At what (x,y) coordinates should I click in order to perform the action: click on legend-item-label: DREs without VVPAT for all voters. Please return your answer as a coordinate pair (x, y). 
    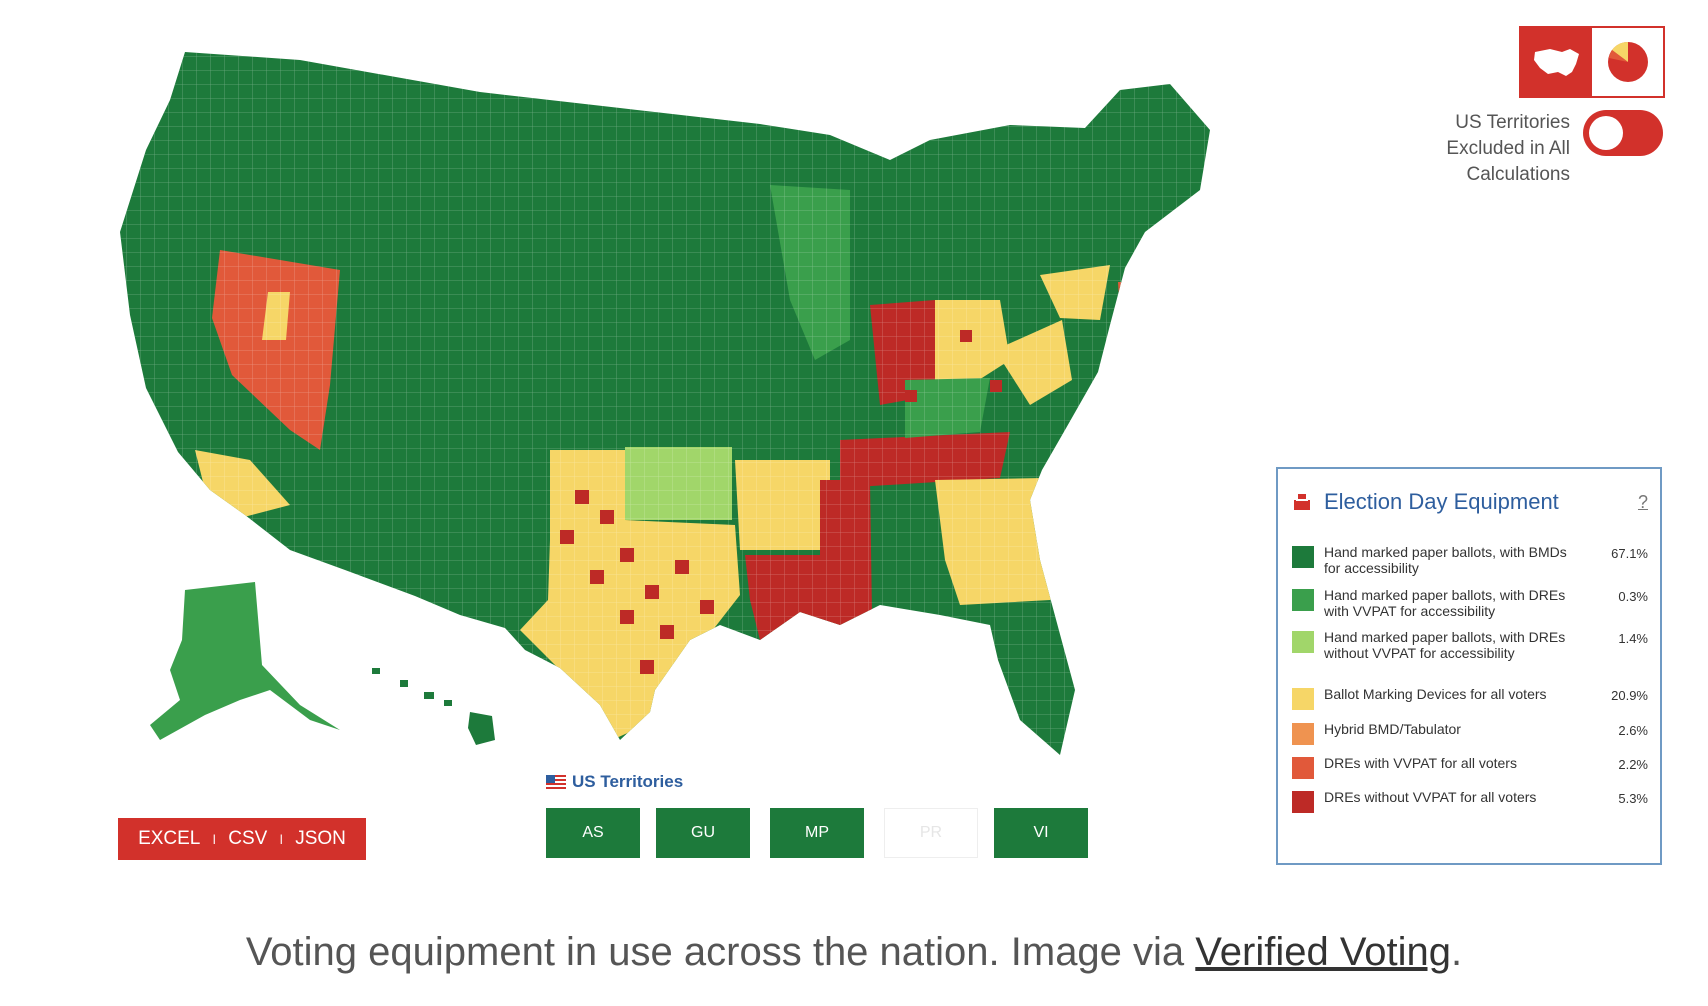
    Looking at the image, I should click on (1430, 797).